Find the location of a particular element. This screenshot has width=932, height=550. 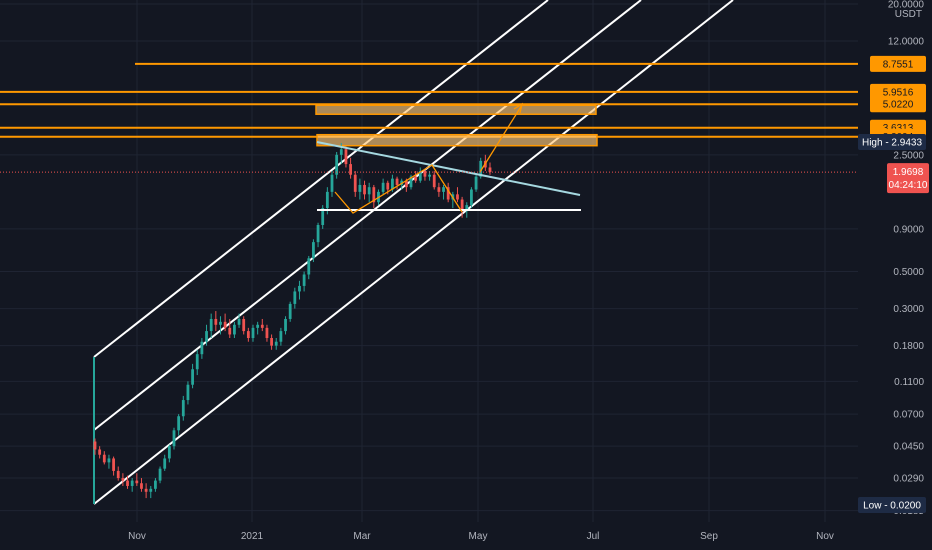

price-tick-label: 20.0000 is located at coordinates (906, 5).